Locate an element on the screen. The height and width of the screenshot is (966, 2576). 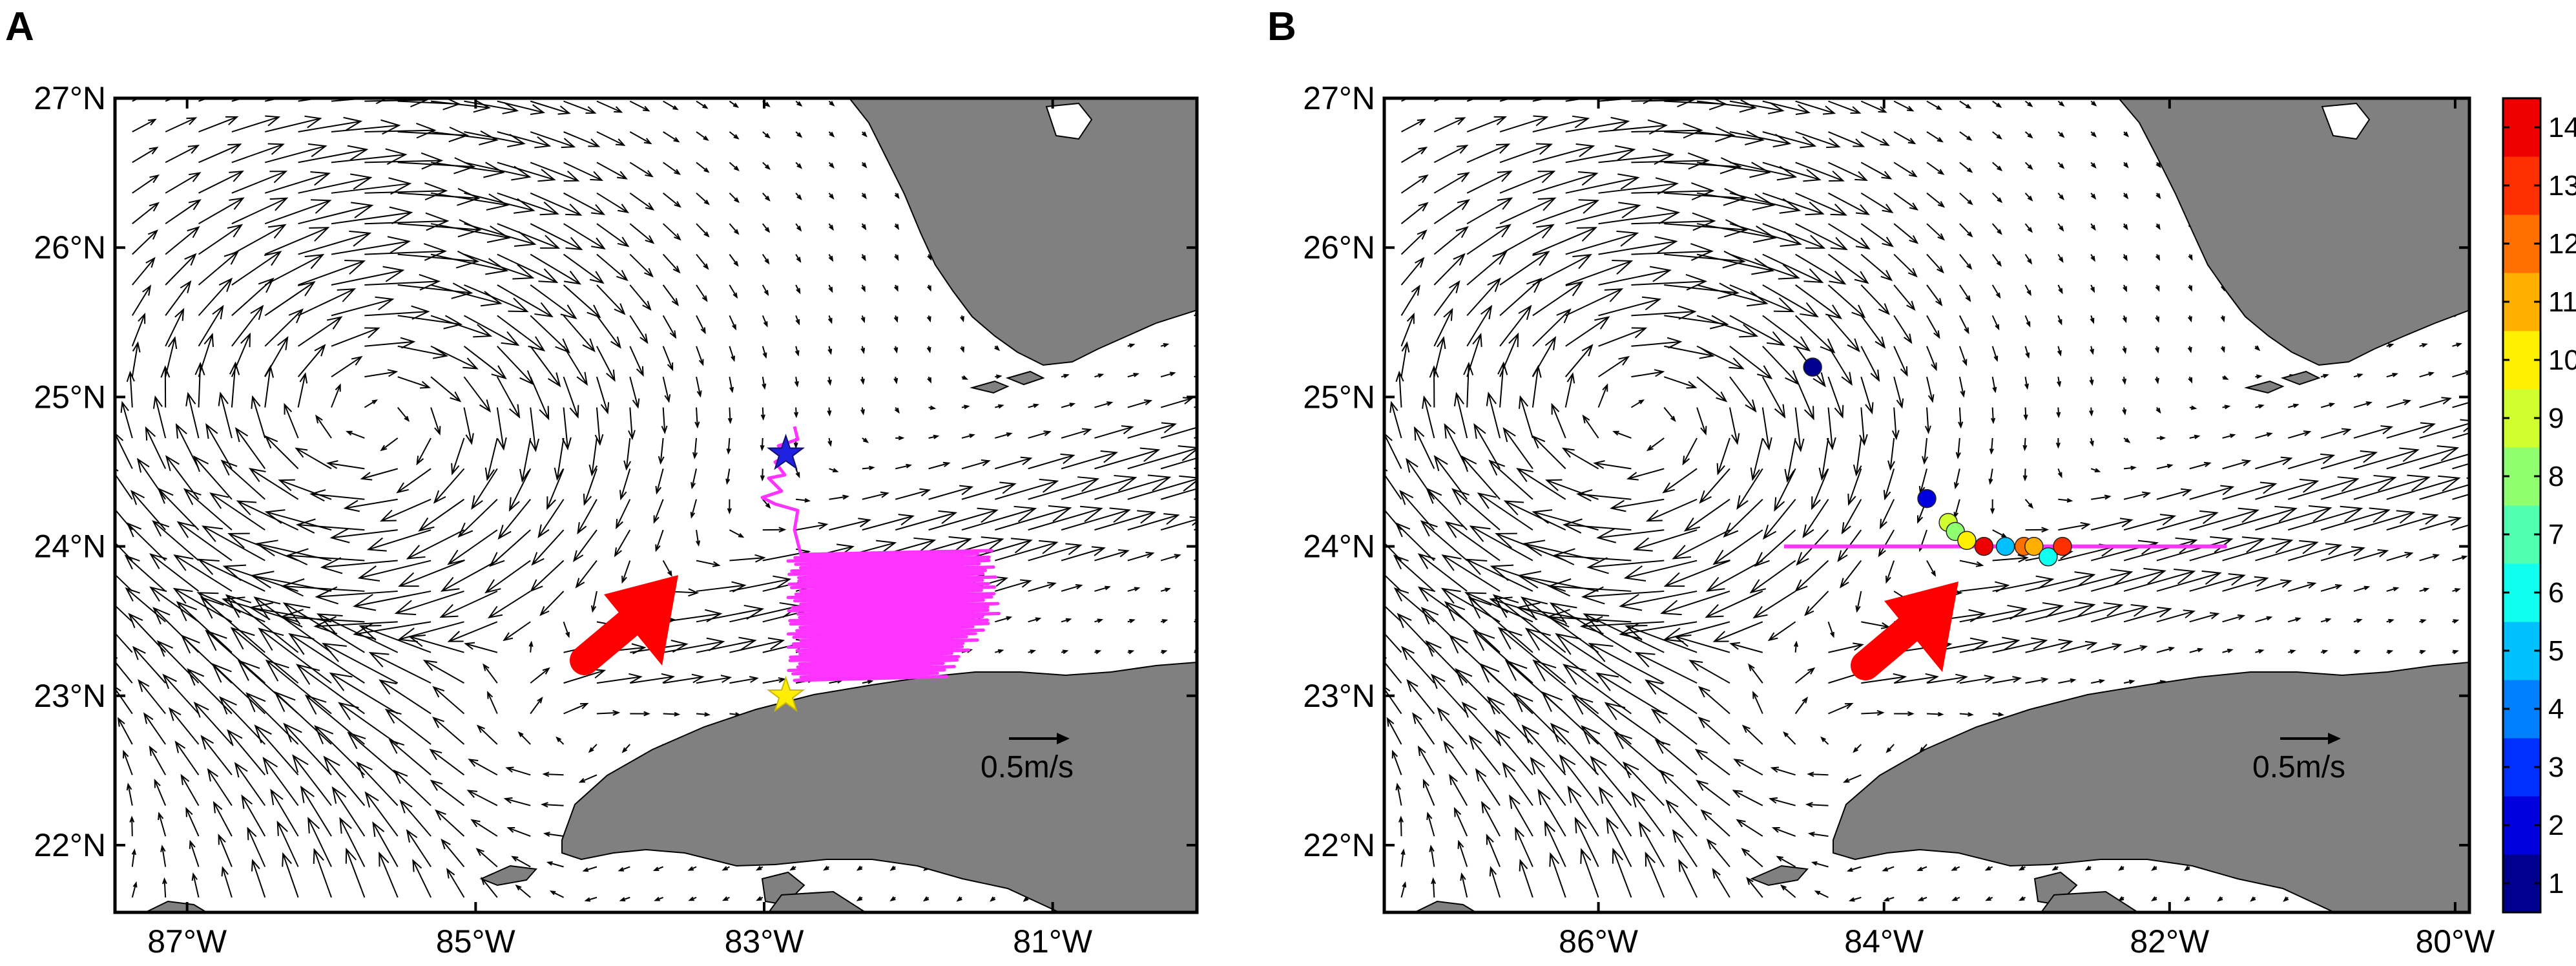
florida-land-b is located at coordinates (2293, 232).